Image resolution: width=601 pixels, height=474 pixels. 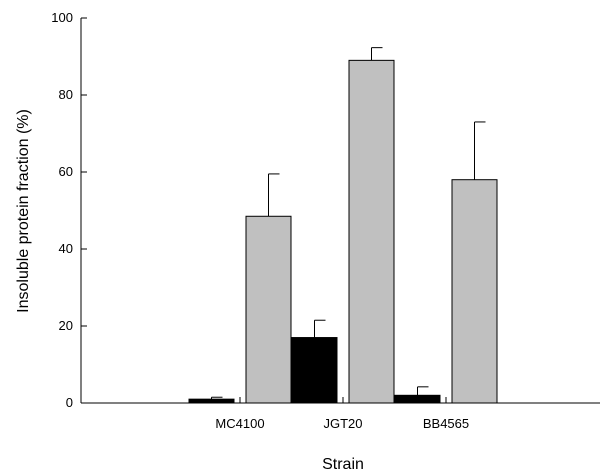 What do you see at coordinates (23, 211) in the screenshot?
I see `y-axis-title: Insoluble protein fraction (%)` at bounding box center [23, 211].